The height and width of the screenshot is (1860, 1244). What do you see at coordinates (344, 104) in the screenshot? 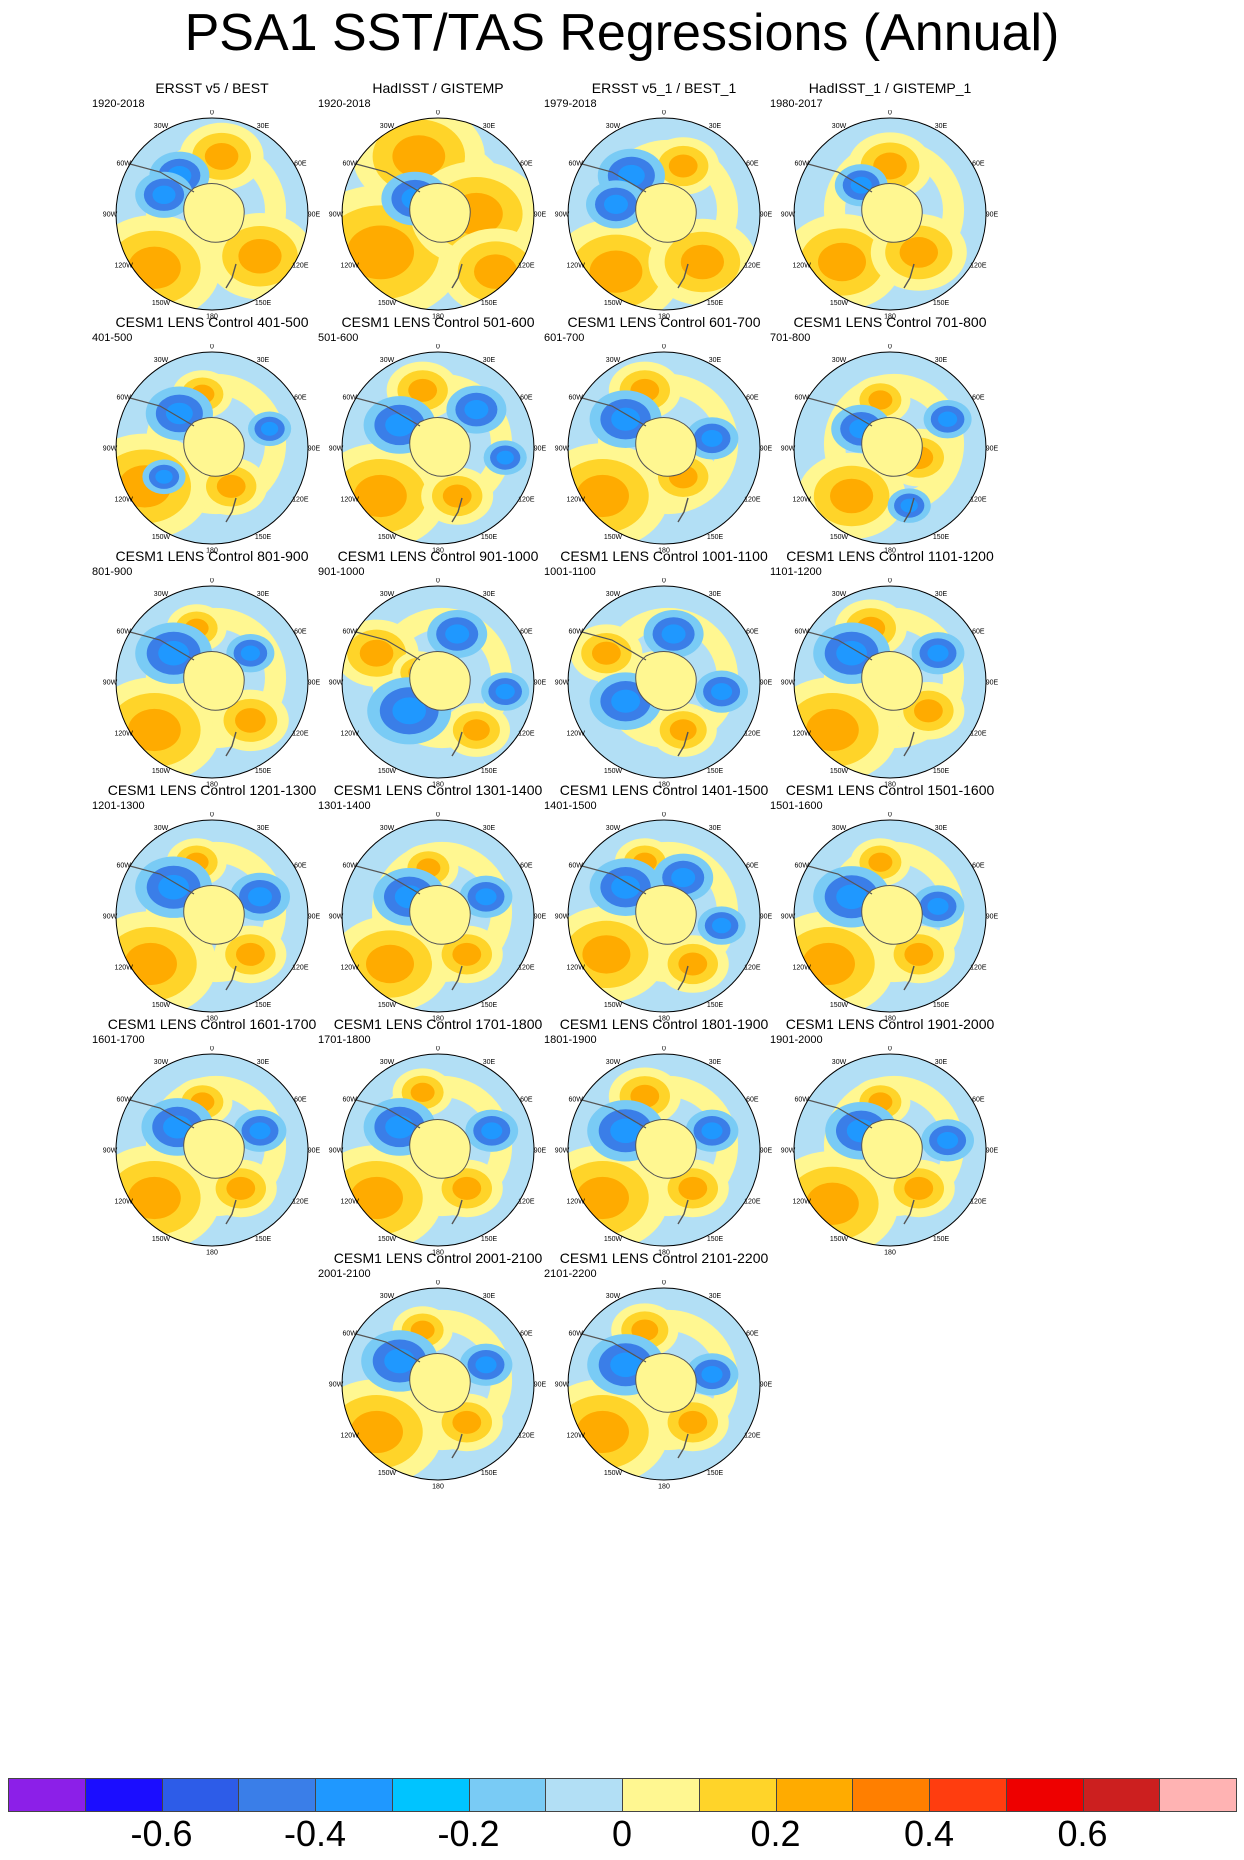
I see `panel-period: 1920-2018` at bounding box center [344, 104].